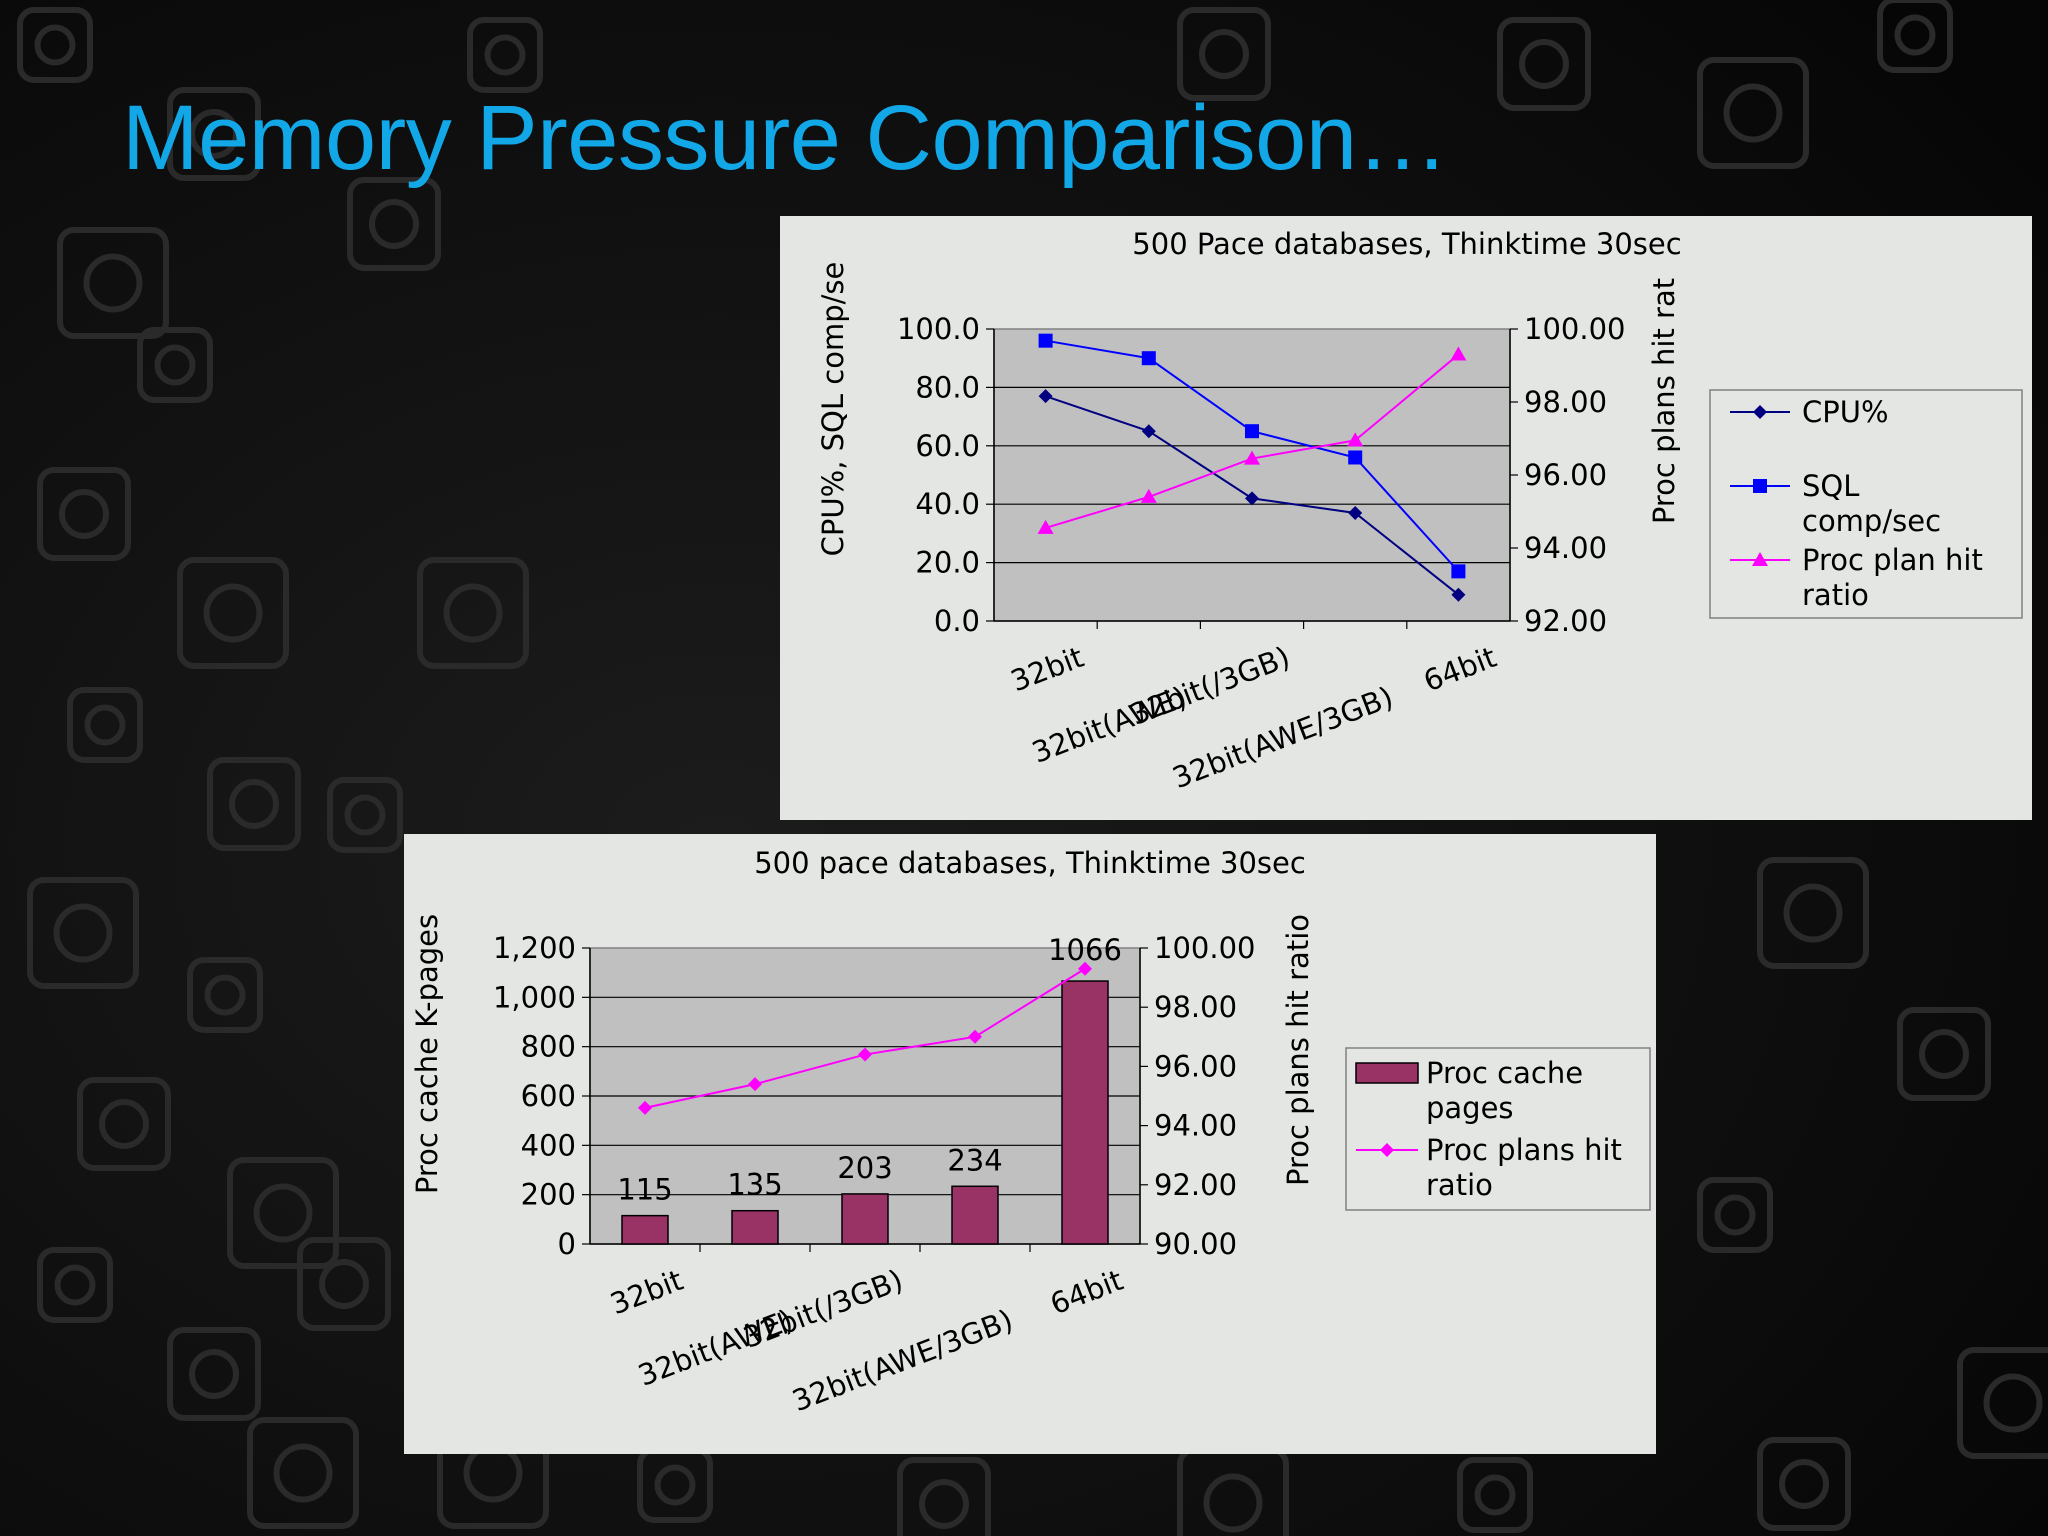 The image size is (2048, 1536). I want to click on y-tick-label: 1,000, so click(534, 997).